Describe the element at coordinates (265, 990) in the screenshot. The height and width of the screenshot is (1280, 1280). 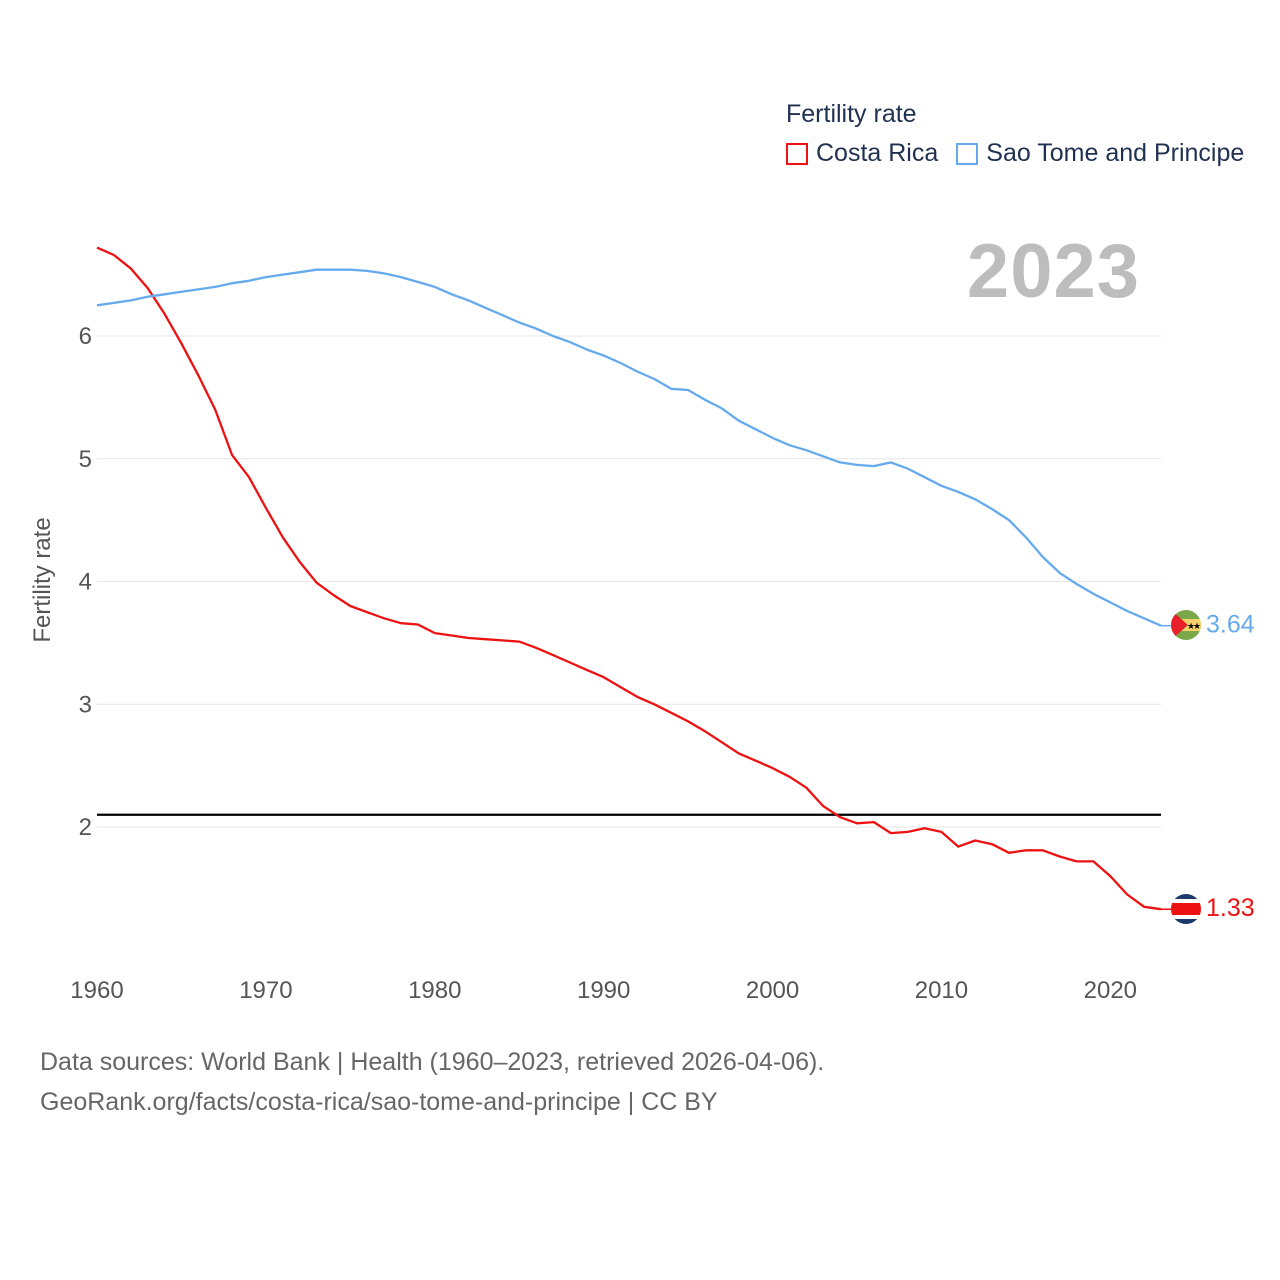
I see `x-tick-label: 1970` at that location.